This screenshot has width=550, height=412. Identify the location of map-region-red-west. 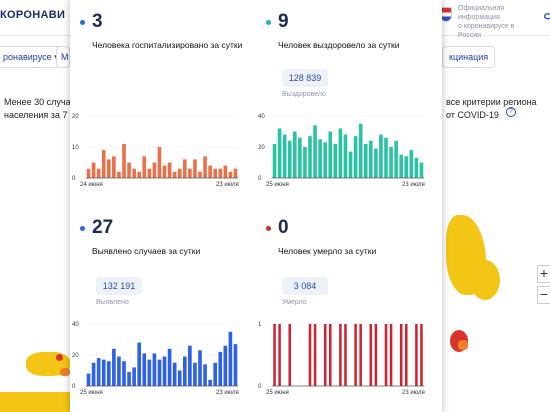
(59, 357).